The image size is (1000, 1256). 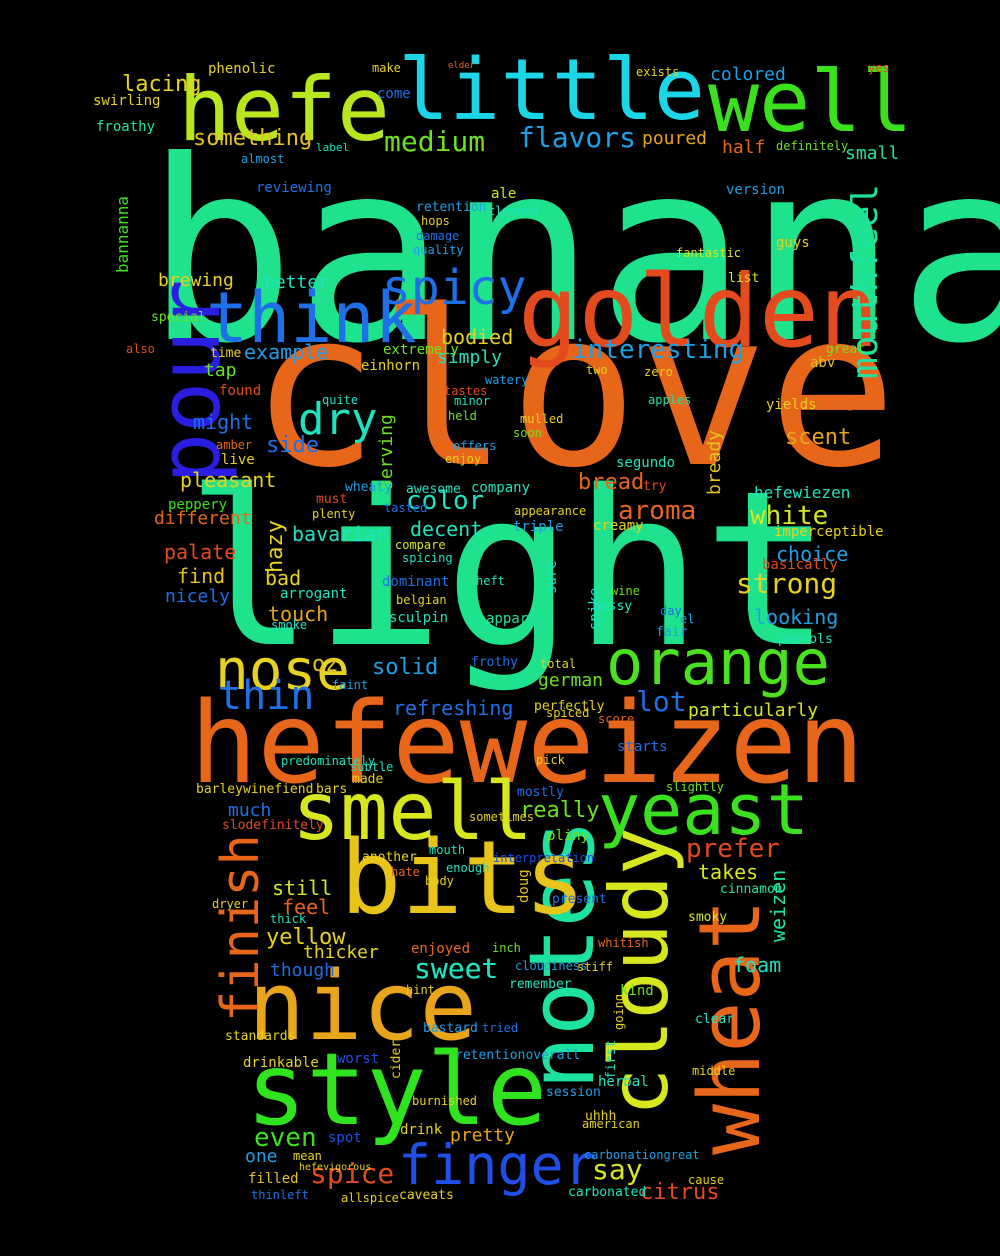 What do you see at coordinates (805, 639) in the screenshot?
I see `cloud-word: phenols` at bounding box center [805, 639].